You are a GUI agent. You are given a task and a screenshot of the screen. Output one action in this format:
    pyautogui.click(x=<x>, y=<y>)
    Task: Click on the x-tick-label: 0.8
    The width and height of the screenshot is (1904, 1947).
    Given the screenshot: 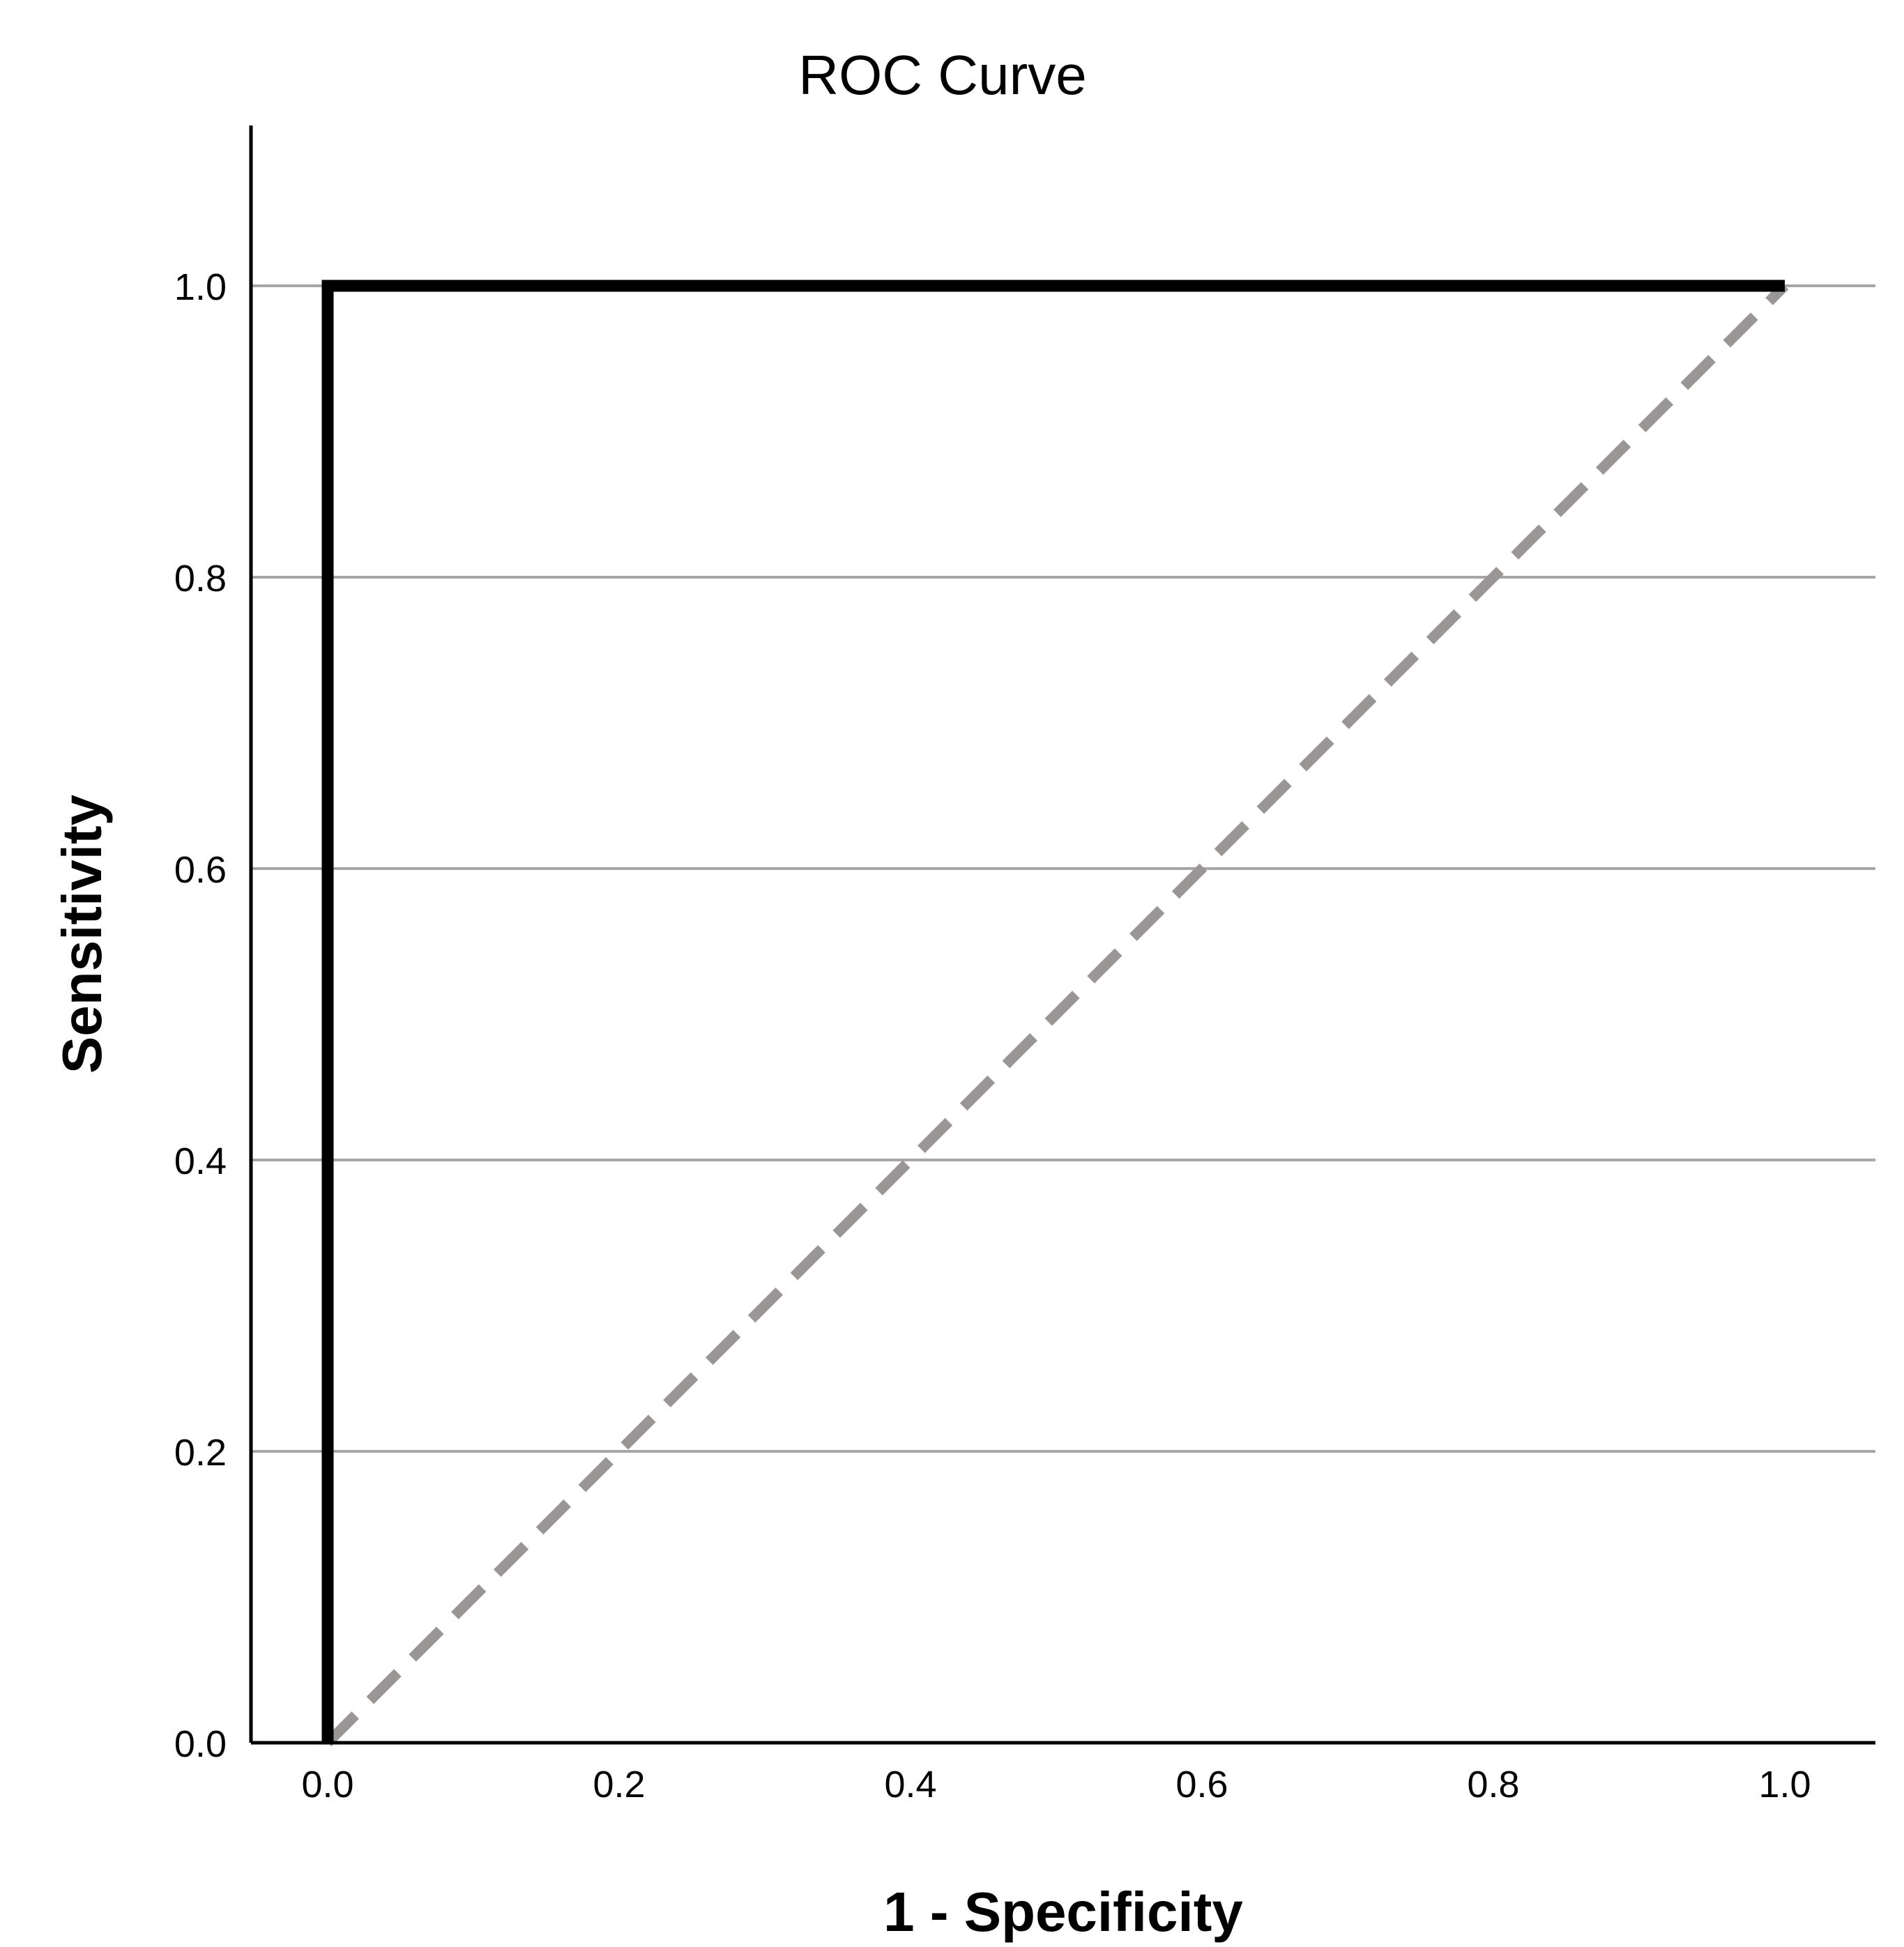 What is the action you would take?
    pyautogui.click(x=1493, y=1784)
    